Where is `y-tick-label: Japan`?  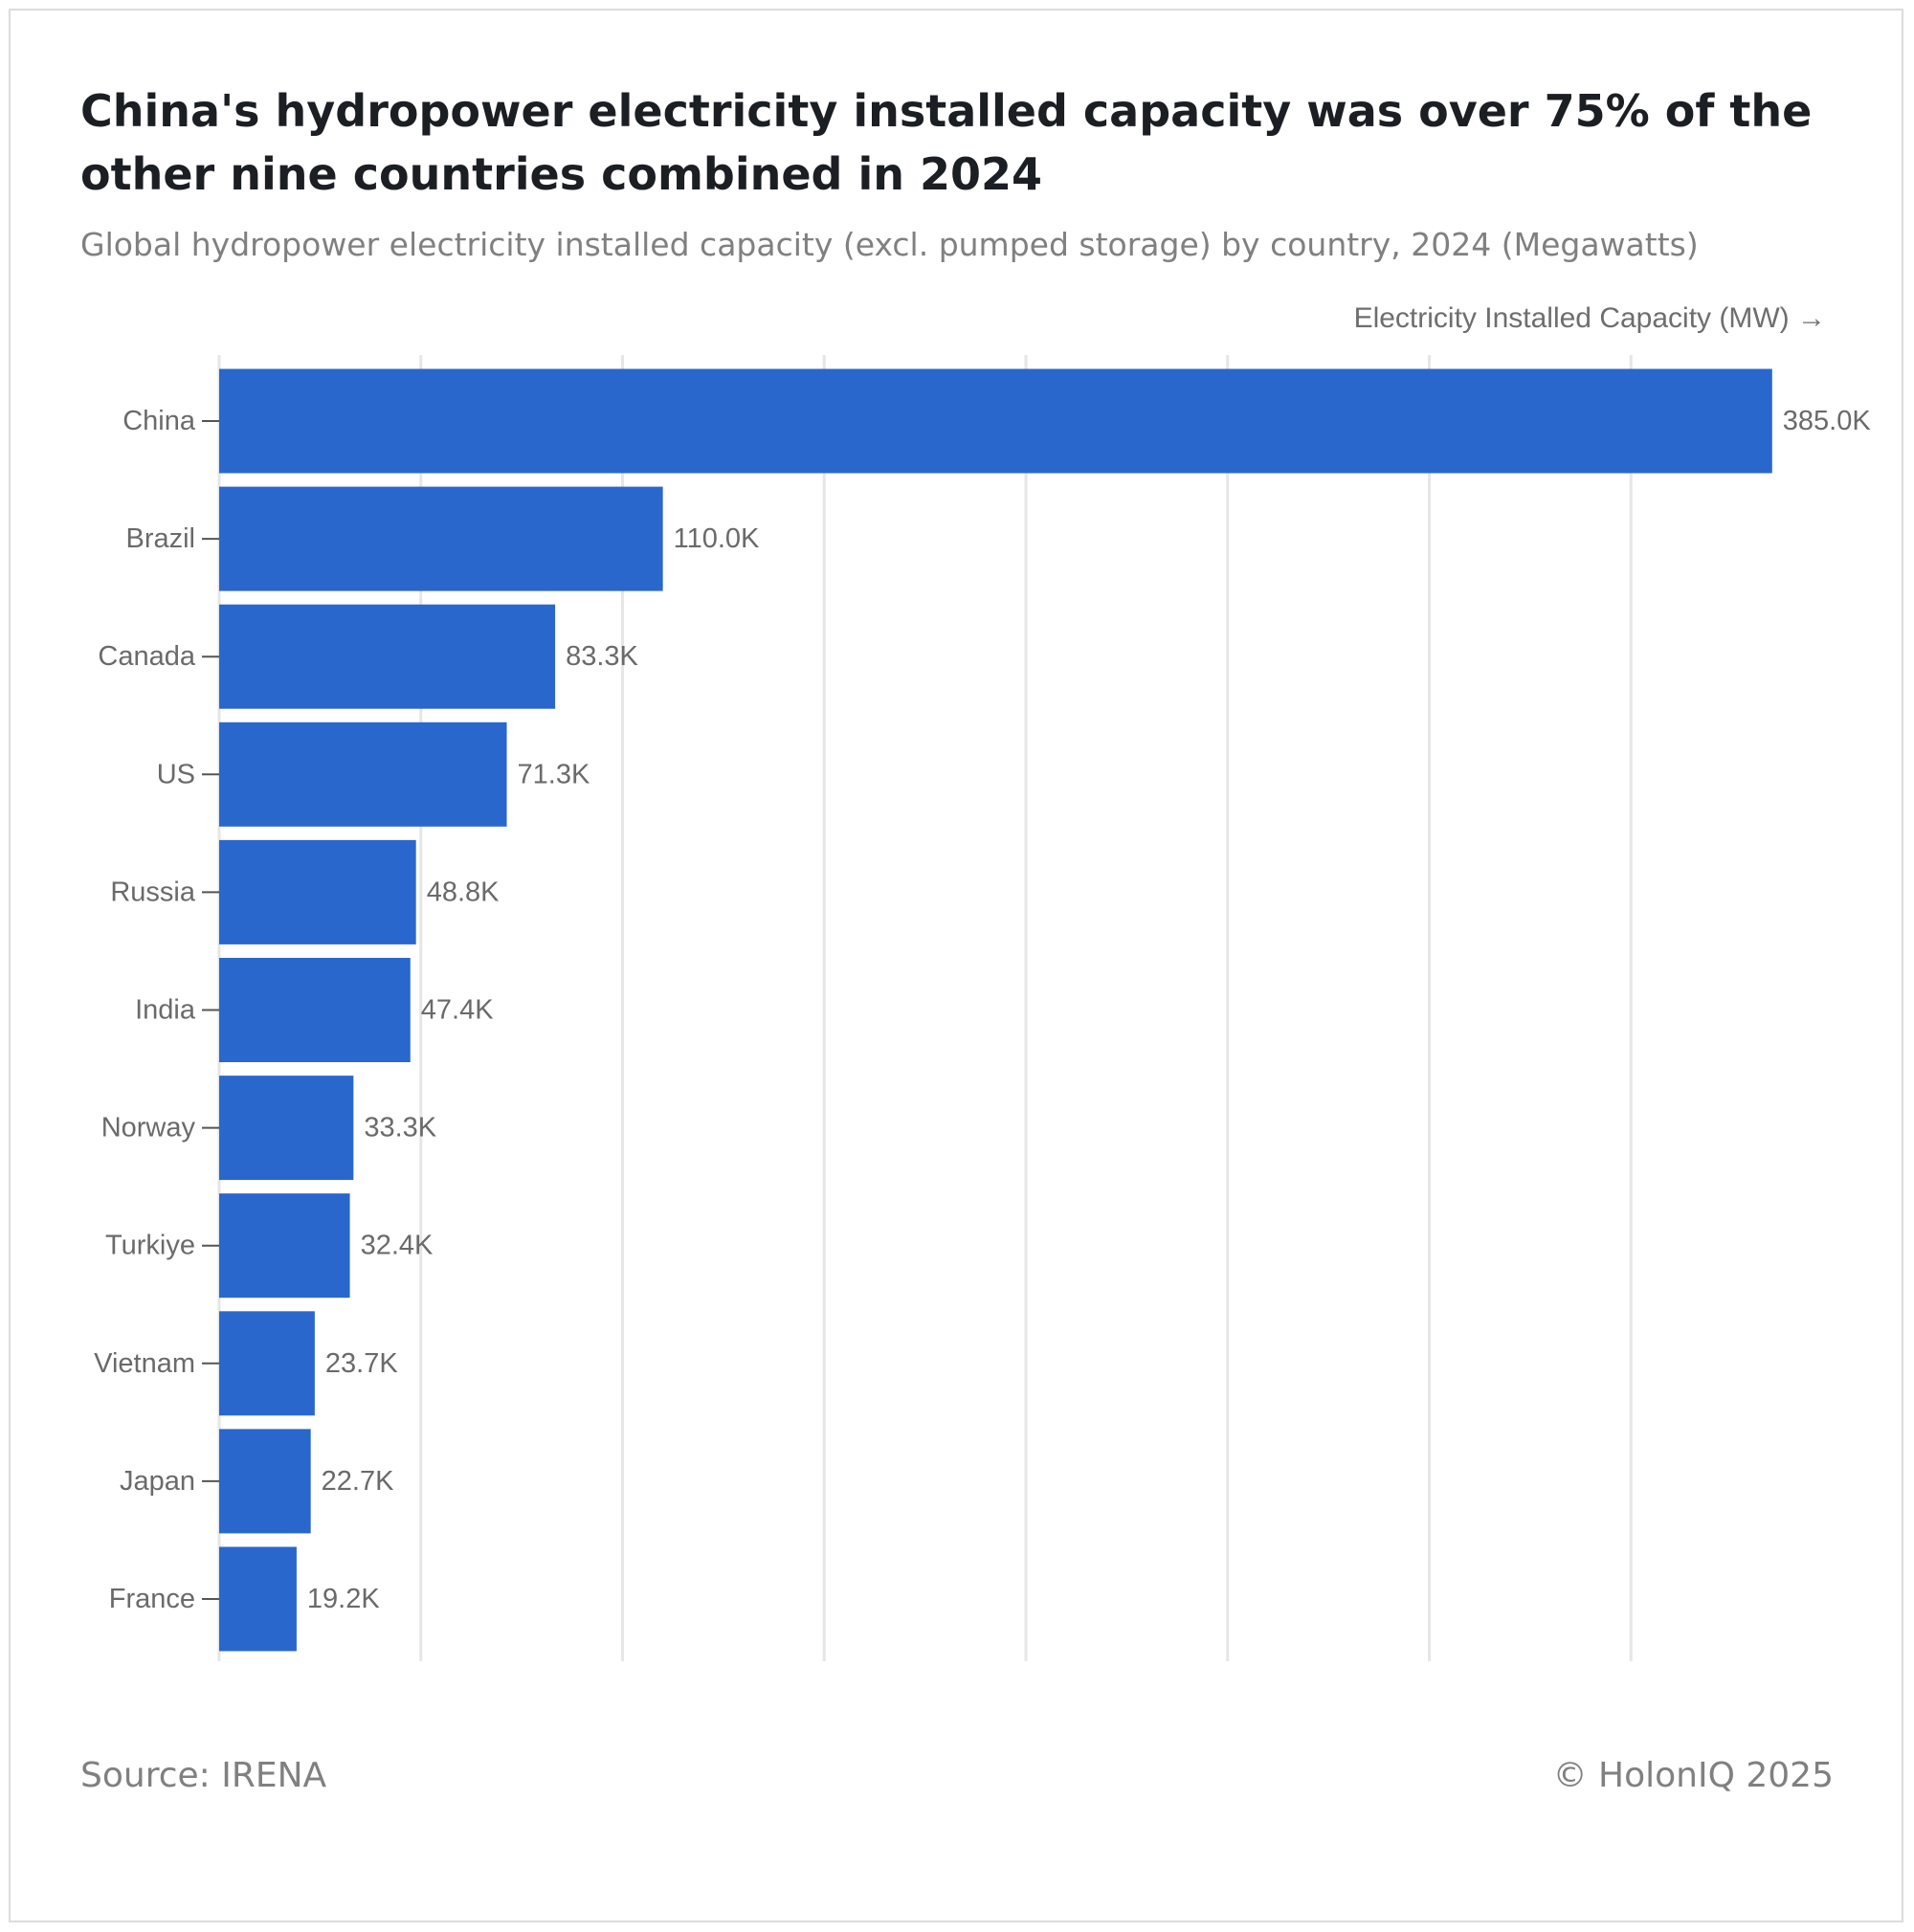
y-tick-label: Japan is located at coordinates (157, 1481).